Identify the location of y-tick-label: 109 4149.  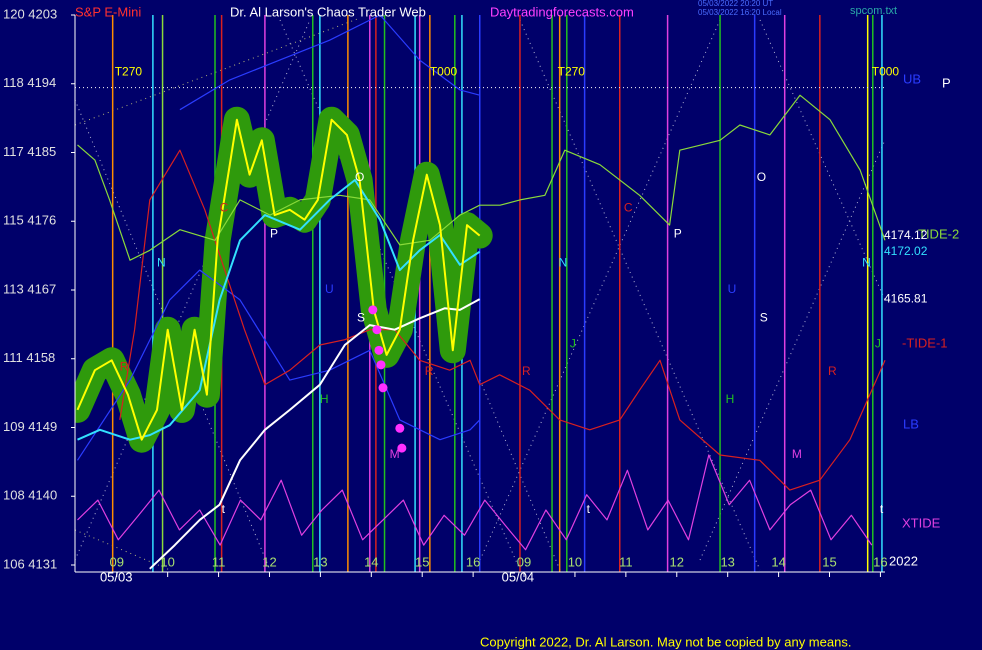
(30, 426).